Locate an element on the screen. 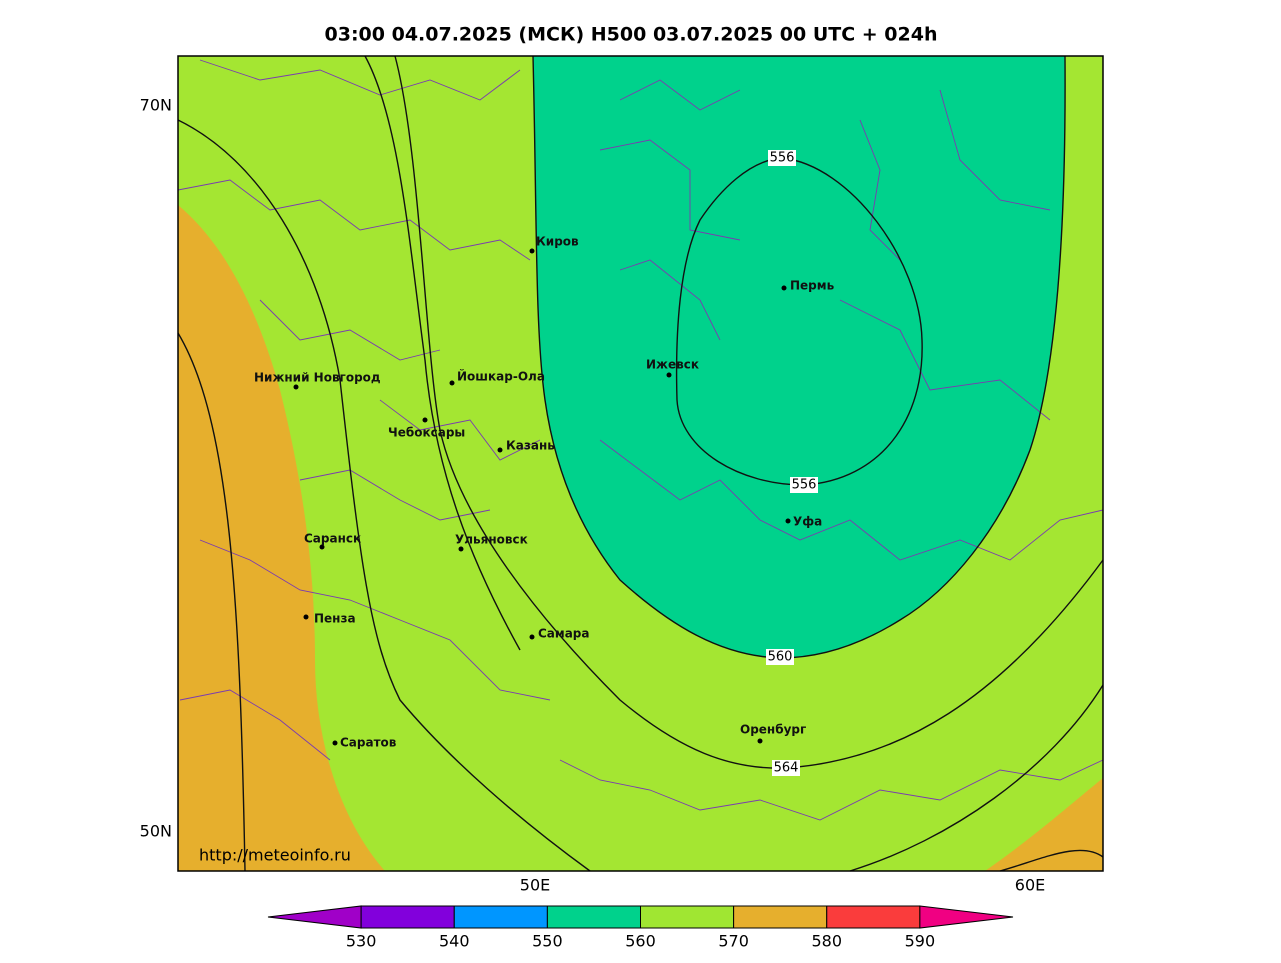  colorbar-tick-label: 550 is located at coordinates (547, 941).